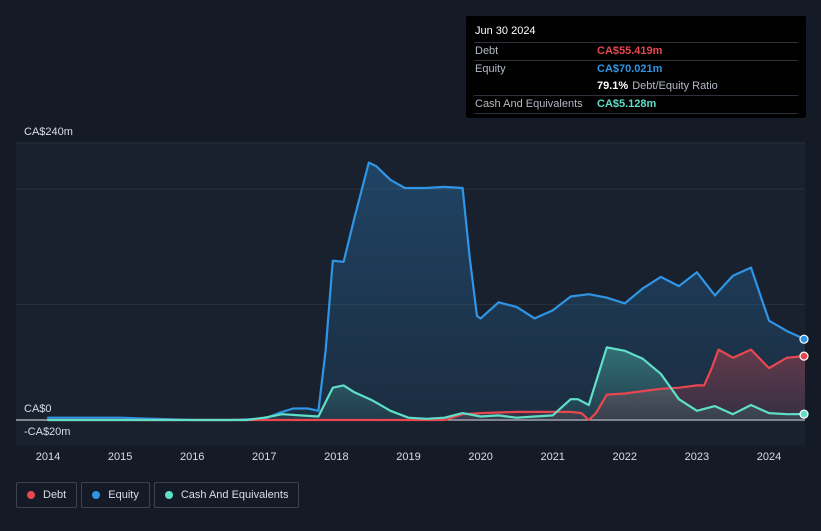 The height and width of the screenshot is (531, 821). I want to click on series-line-debt, so click(426, 385).